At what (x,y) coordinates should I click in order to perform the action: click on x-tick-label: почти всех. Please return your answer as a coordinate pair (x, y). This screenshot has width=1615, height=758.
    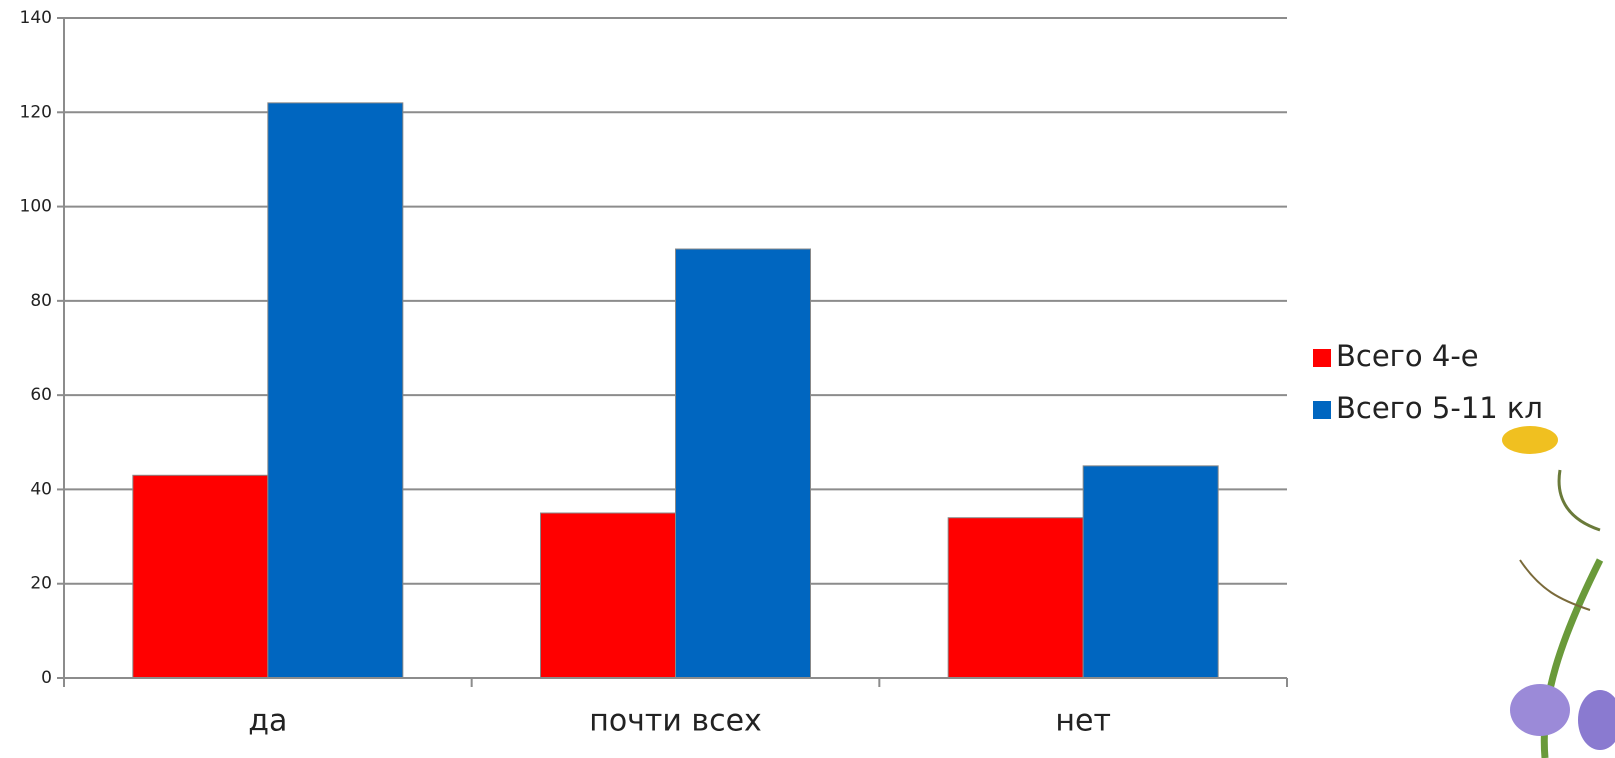
    Looking at the image, I should click on (675, 721).